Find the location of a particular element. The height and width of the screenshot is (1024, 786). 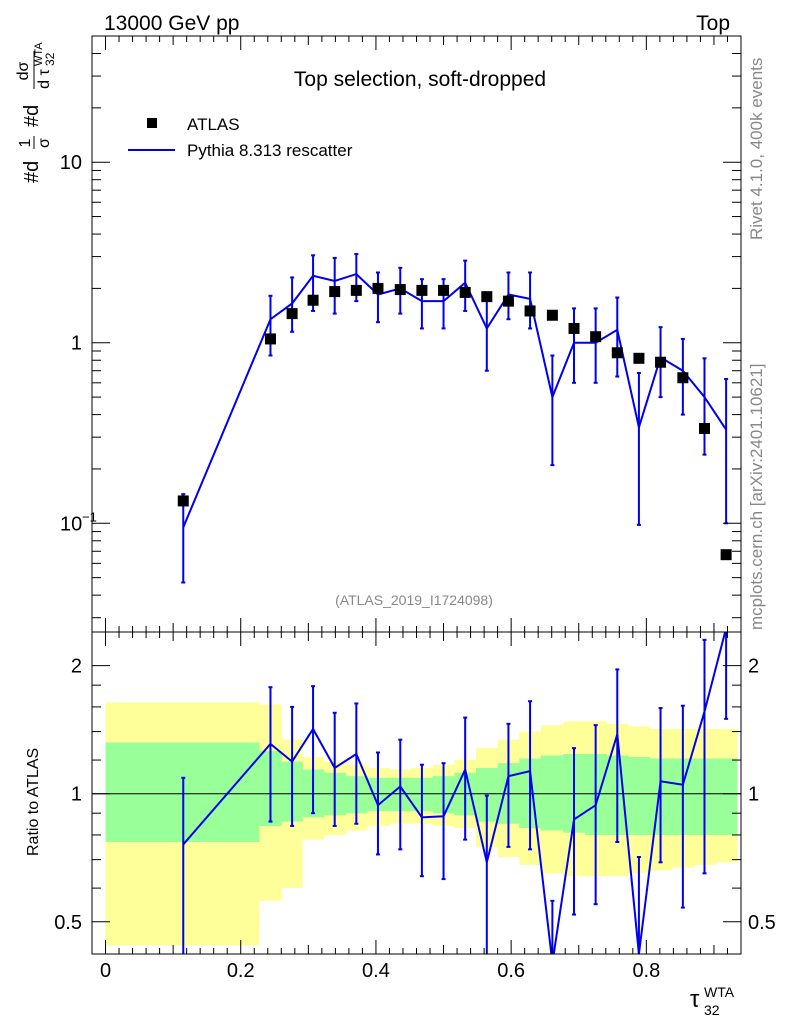

main-plot-ylabel: #d 1 σ #d dσ d τ 32 WTA is located at coordinates (36, 112).